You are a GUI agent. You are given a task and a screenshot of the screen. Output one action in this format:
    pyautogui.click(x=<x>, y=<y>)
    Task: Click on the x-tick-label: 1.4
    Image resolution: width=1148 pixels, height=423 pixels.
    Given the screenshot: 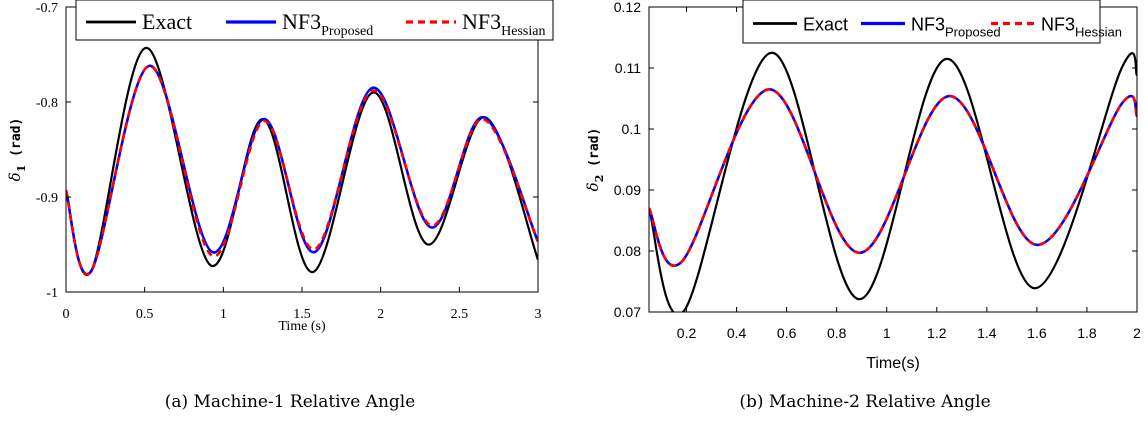 What is the action you would take?
    pyautogui.click(x=987, y=333)
    